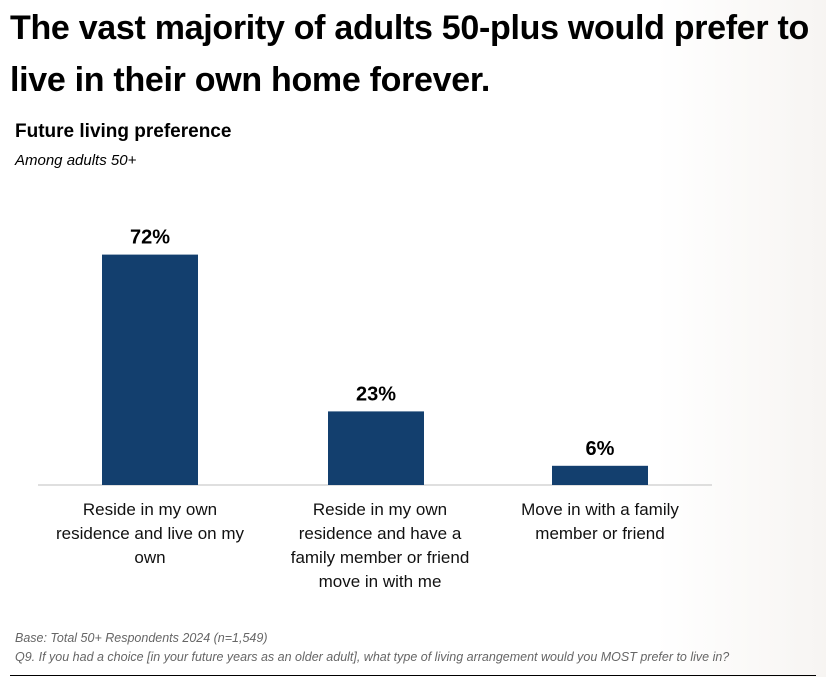  I want to click on chart-subtitle: Among adults 50+, so click(76, 160).